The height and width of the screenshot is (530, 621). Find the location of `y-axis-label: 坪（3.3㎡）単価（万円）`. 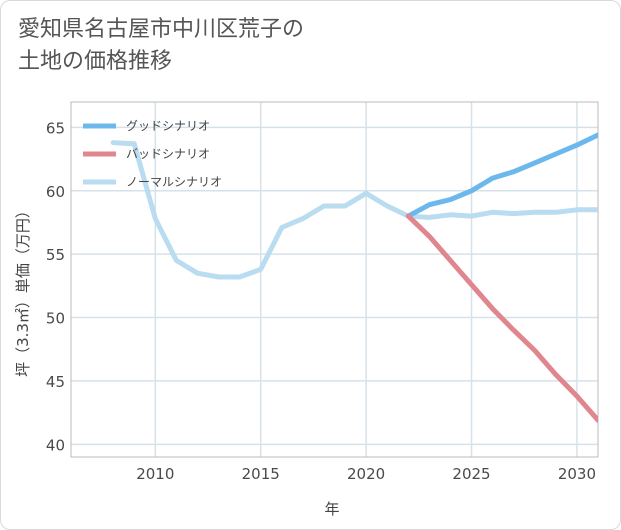

y-axis-label: 坪（3.3㎡）単価（万円） is located at coordinates (23, 290).